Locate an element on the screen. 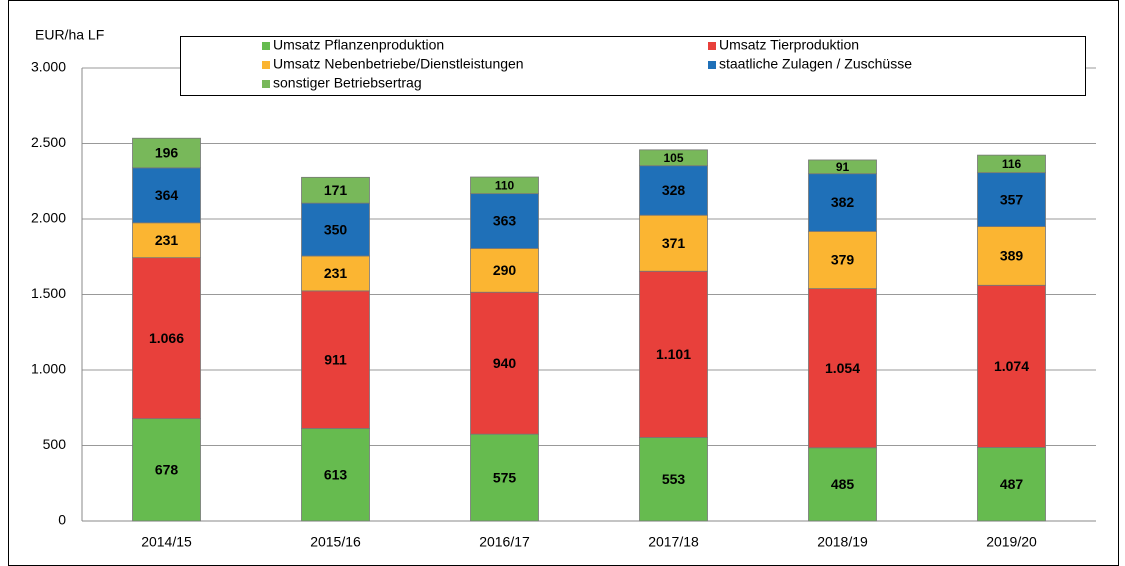  data-label: 1.066 is located at coordinates (166, 338).